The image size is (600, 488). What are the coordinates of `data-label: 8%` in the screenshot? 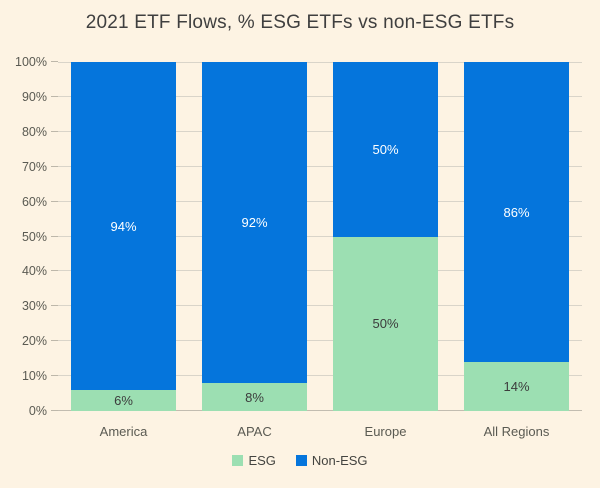 It's located at (254, 397).